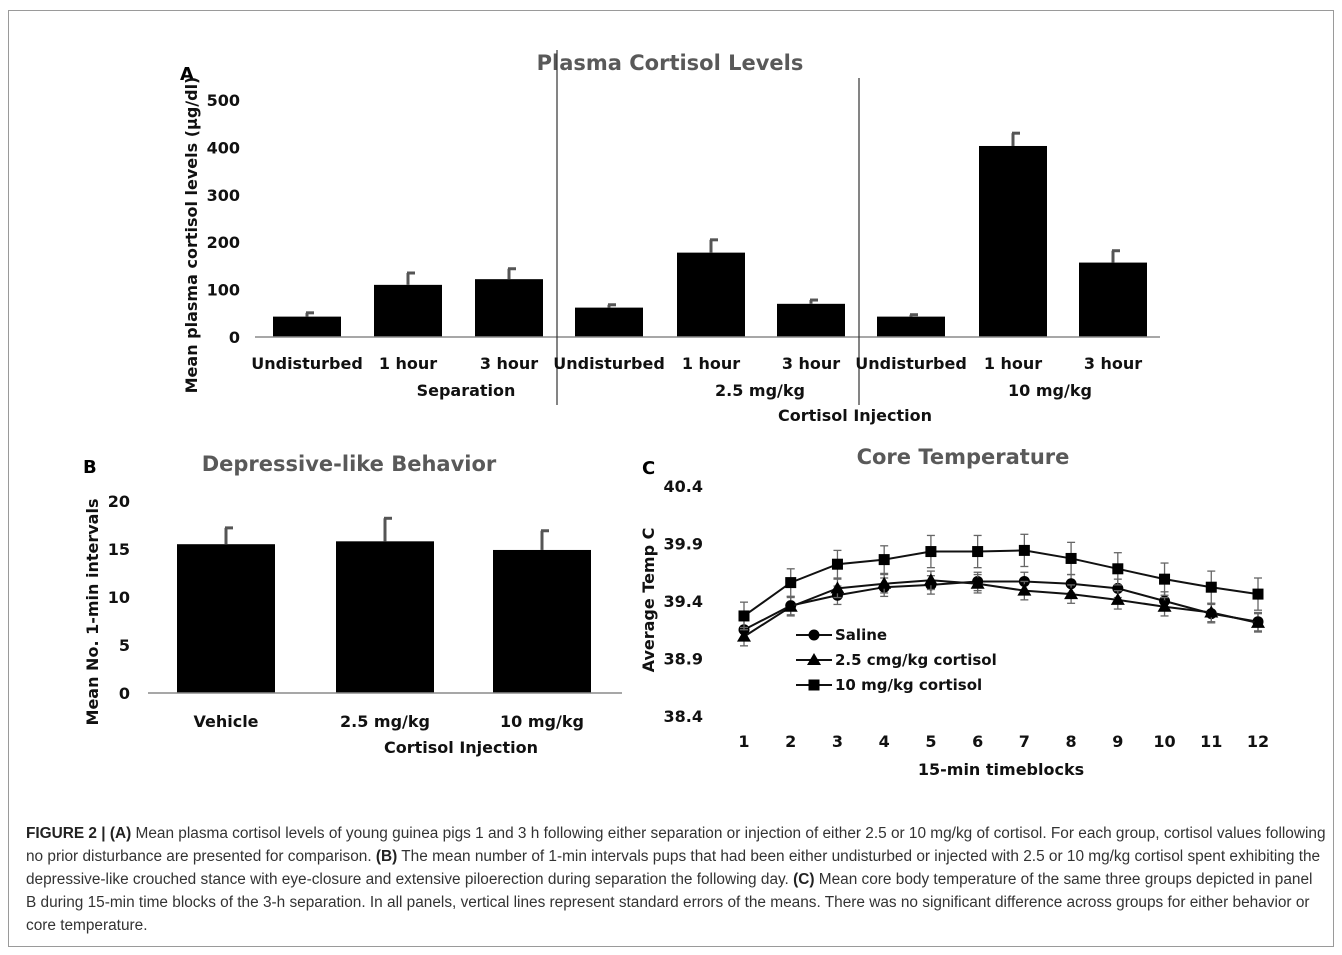  Describe the element at coordinates (648, 600) in the screenshot. I see `chart-c-ylabel: Average Temp C` at that location.